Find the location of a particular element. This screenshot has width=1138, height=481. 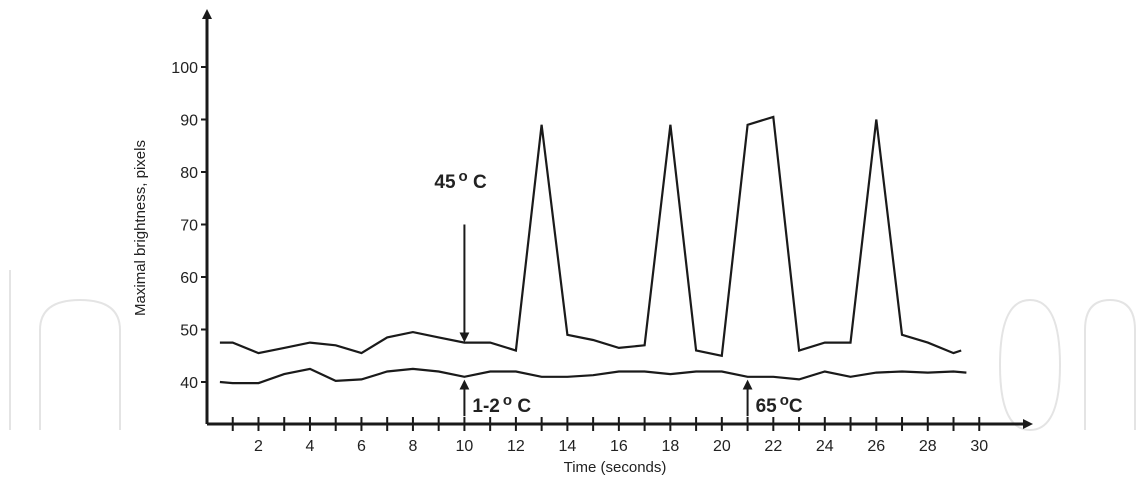

x-tick-label: 22 is located at coordinates (773, 446).